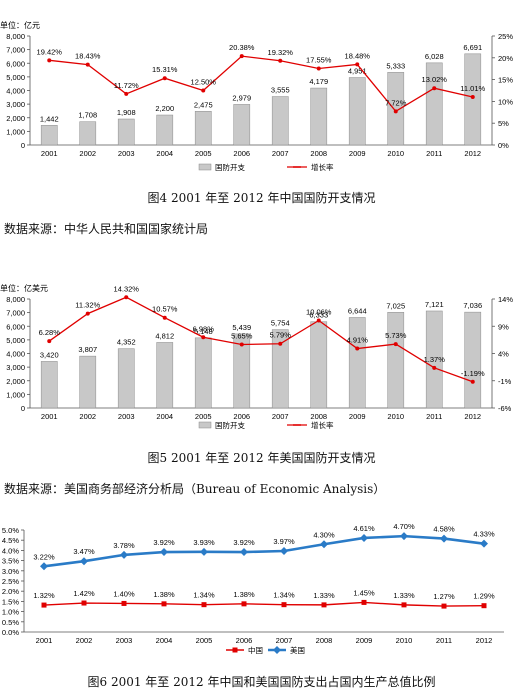  Describe the element at coordinates (472, 153) in the screenshot. I see `x-tick-label: 2012` at that location.